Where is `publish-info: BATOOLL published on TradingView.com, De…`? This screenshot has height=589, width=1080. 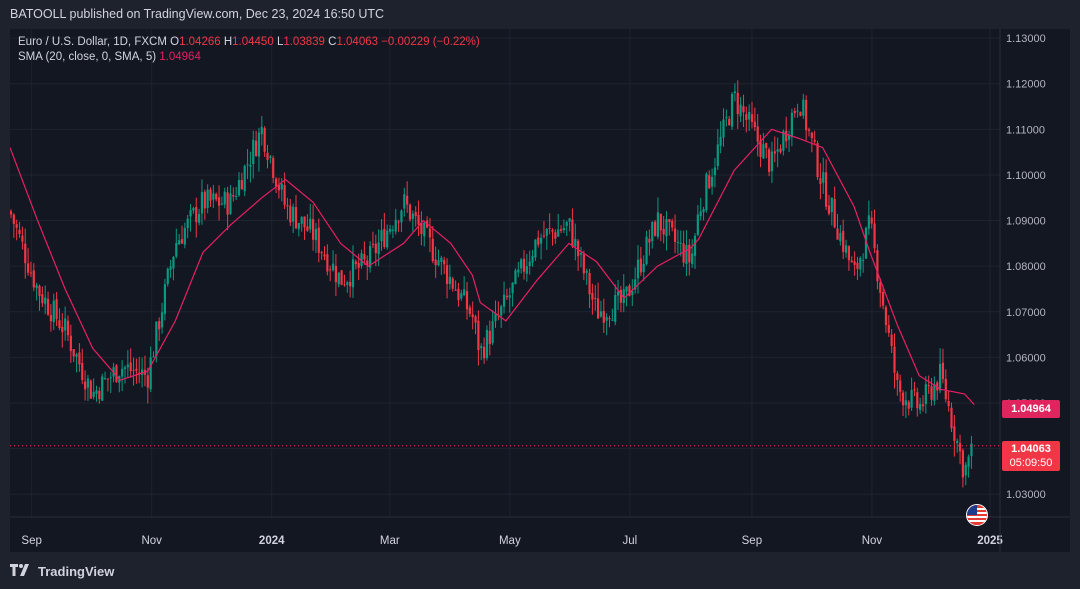
publish-info: BATOOLL published on TradingView.com, De… is located at coordinates (197, 14).